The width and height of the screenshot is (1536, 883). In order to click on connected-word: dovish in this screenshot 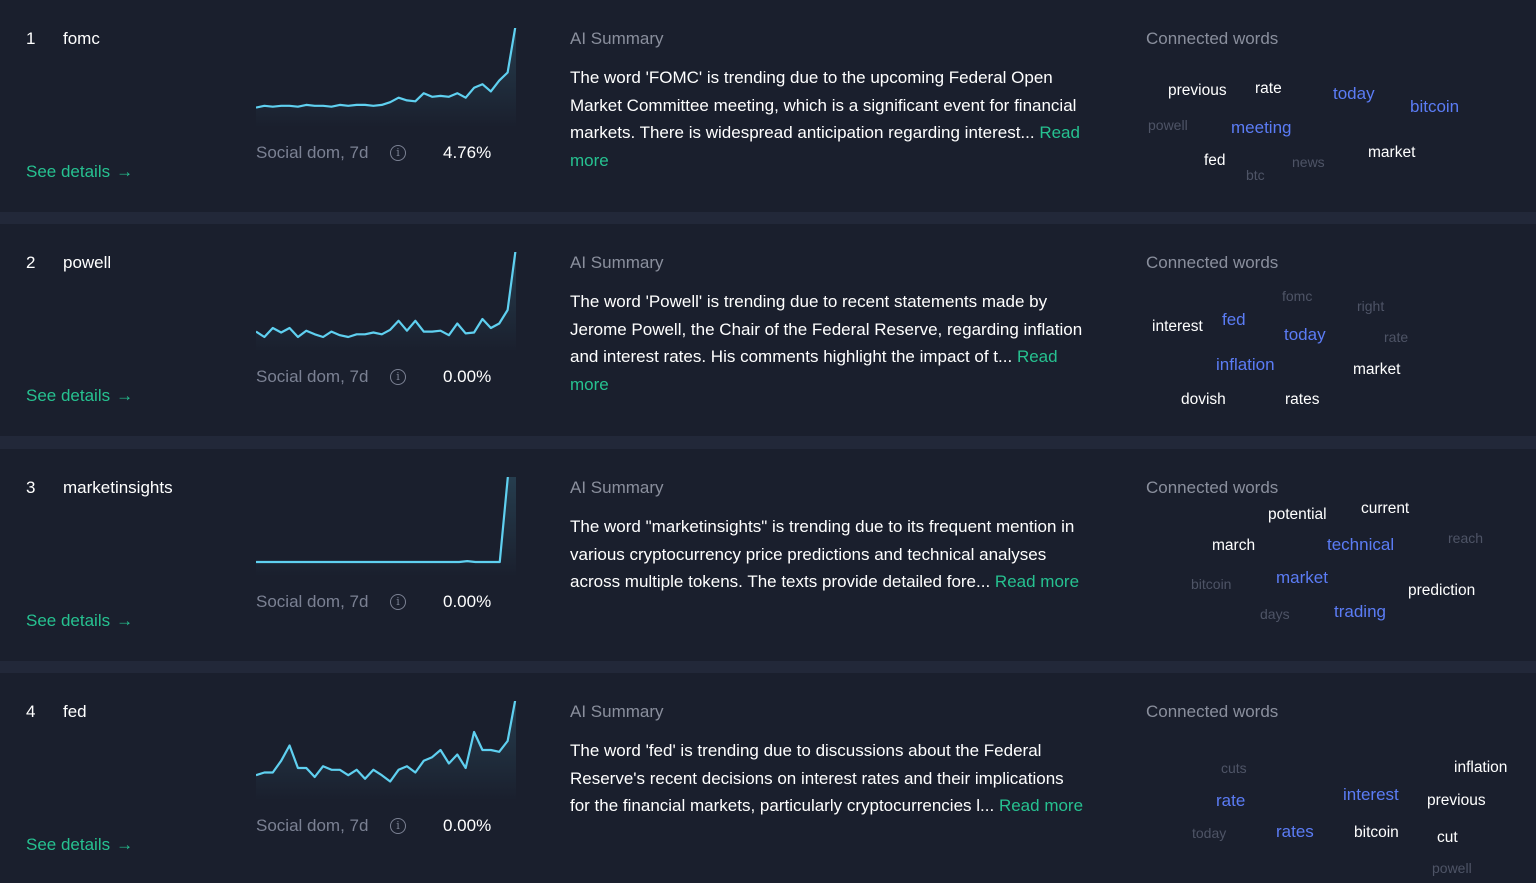, I will do `click(1203, 399)`.